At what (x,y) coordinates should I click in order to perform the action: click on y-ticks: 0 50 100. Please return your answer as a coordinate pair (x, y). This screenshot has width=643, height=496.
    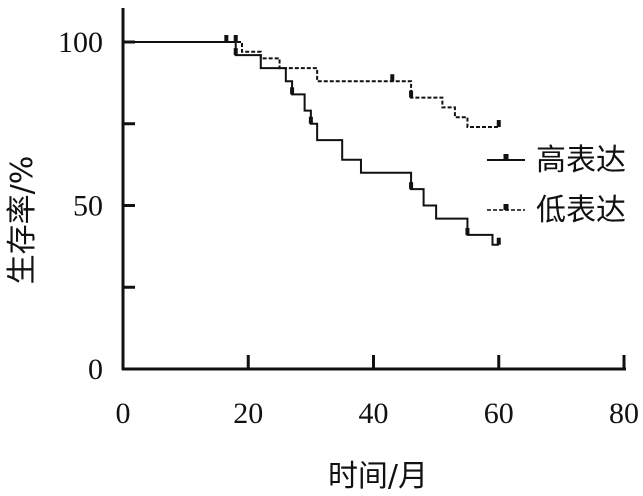
    Looking at the image, I should click on (96, 206).